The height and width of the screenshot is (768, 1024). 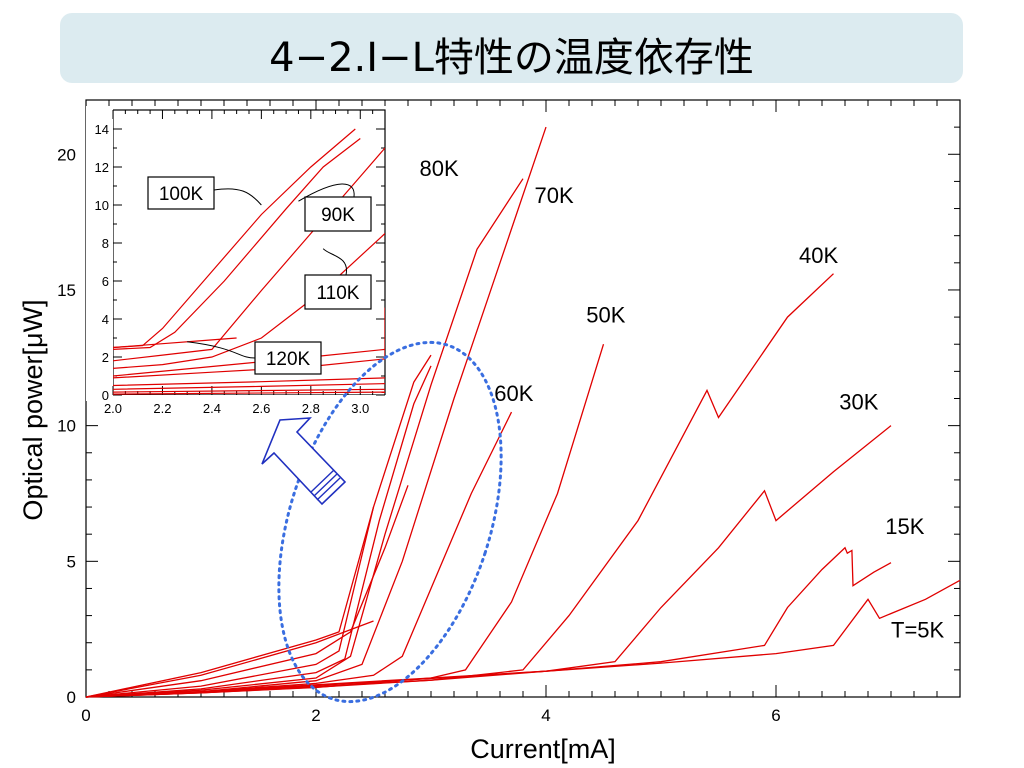 What do you see at coordinates (439, 168) in the screenshot?
I see `series-label: 80K` at bounding box center [439, 168].